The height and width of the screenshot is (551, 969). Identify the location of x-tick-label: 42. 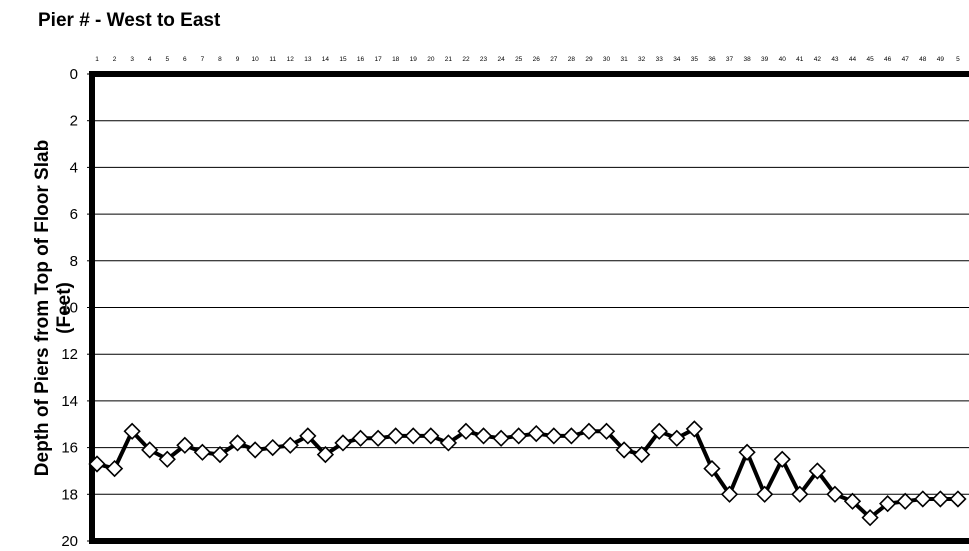
(818, 59).